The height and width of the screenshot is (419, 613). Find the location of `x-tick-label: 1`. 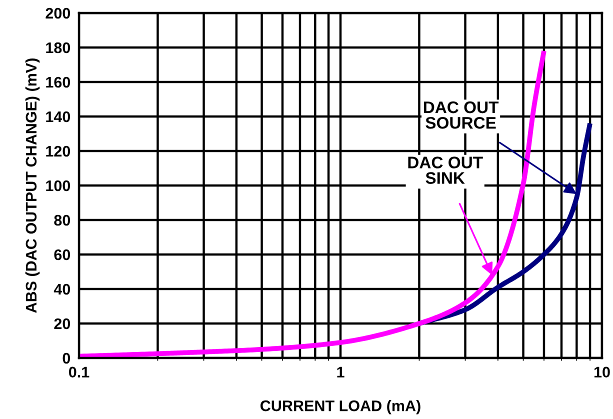

x-tick-label: 1 is located at coordinates (340, 372).